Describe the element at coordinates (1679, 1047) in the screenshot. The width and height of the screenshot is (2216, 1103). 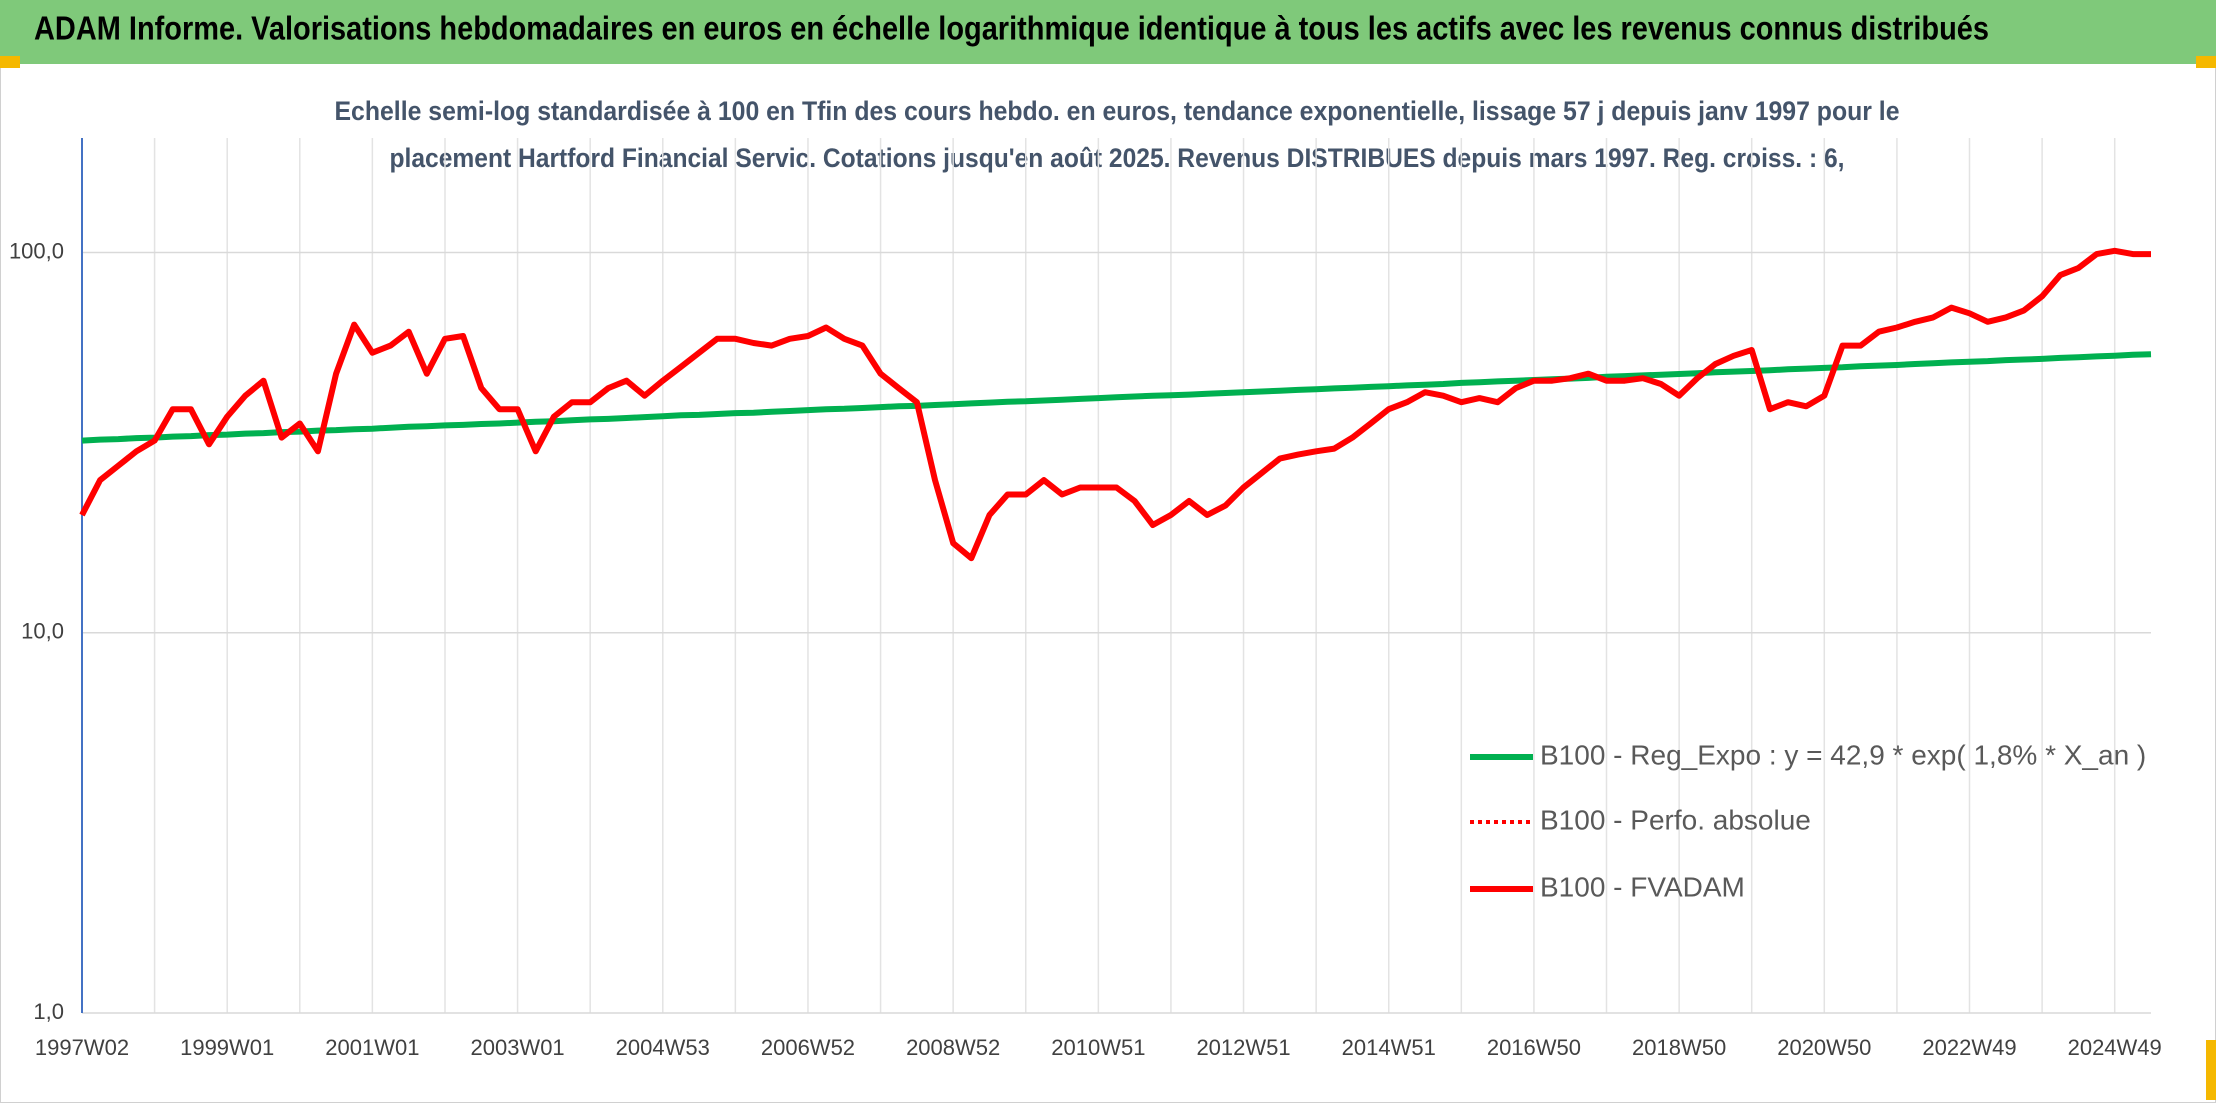
I see `x-tick-label: 2018W50` at that location.